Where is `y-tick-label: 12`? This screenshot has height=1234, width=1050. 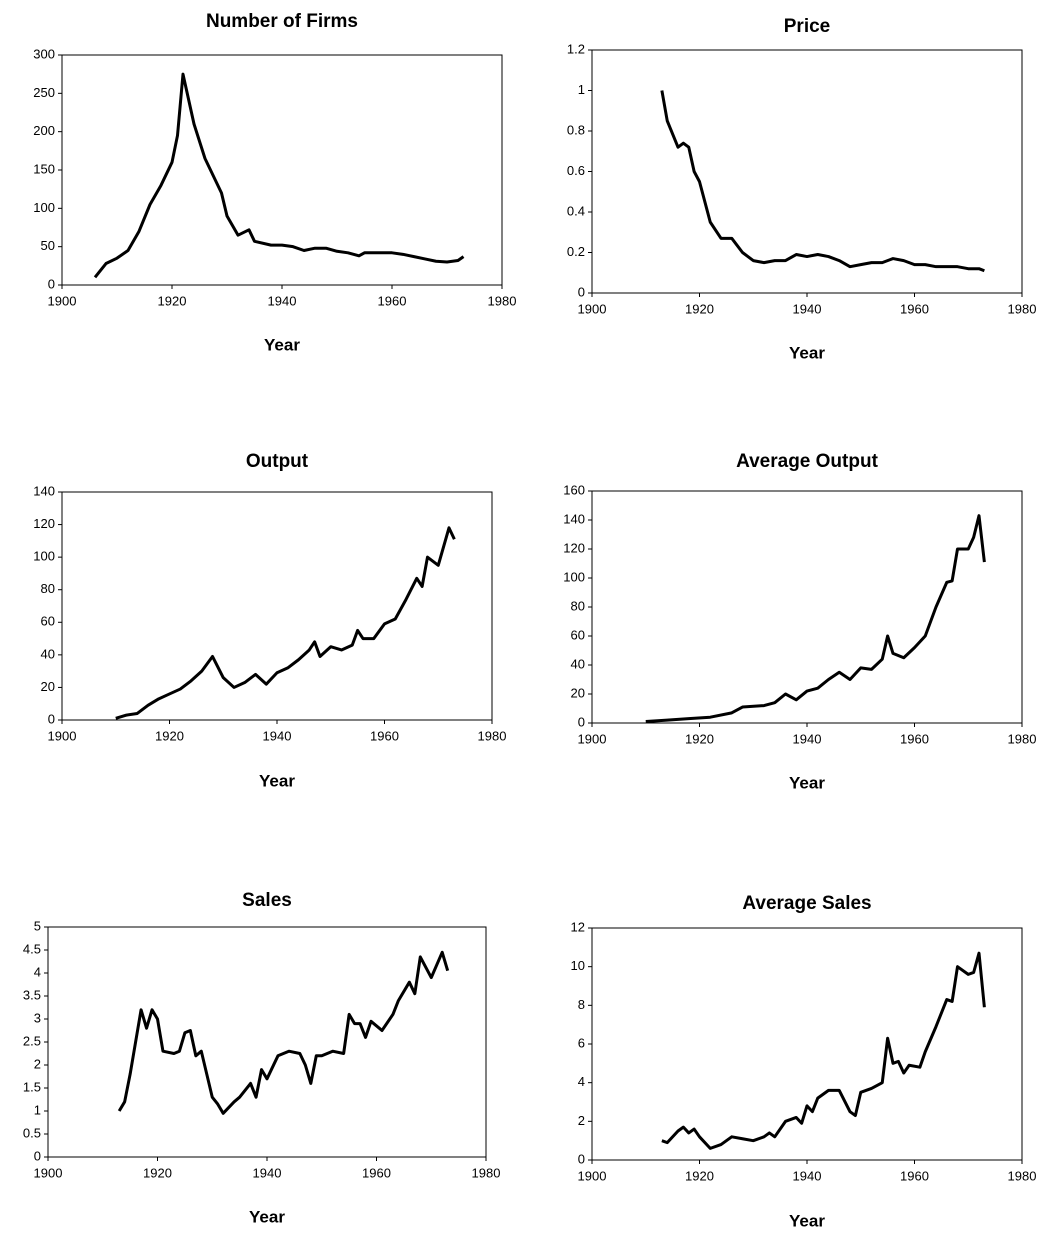
y-tick-label: 12 is located at coordinates (578, 926).